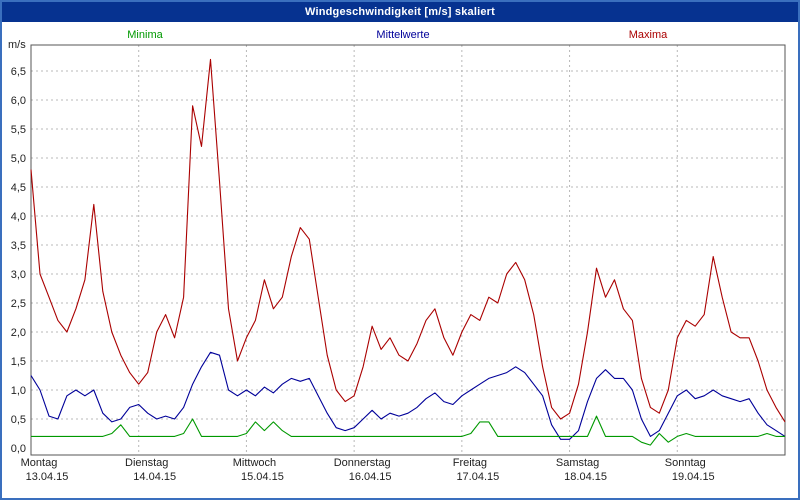  Describe the element at coordinates (18, 391) in the screenshot. I see `y-tick-label: 1,0` at that location.